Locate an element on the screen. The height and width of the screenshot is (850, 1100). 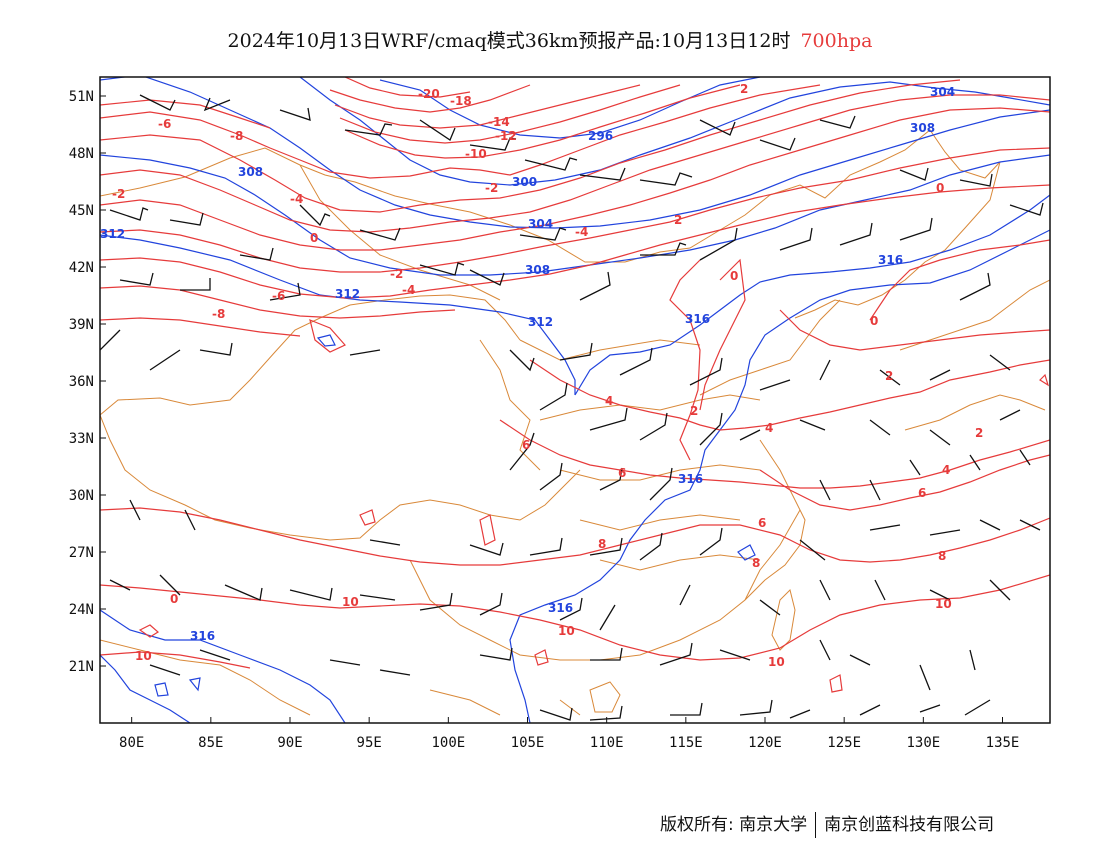
x-tick-label: 110E is located at coordinates (607, 743).